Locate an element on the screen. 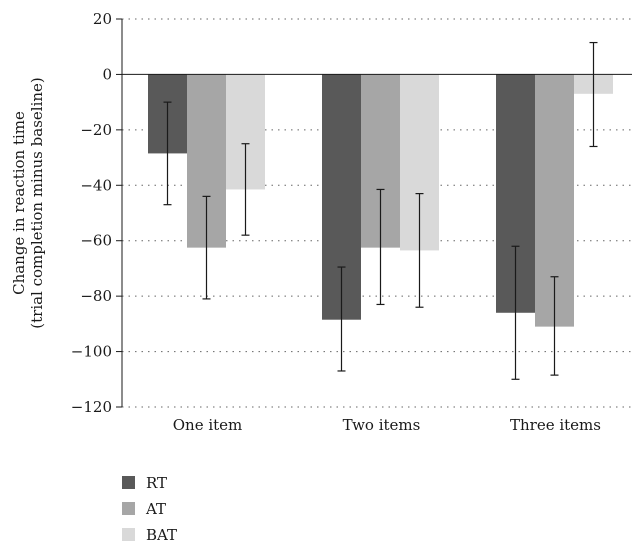  y-axis-title-line: Change in reaction time is located at coordinates (19, 203).